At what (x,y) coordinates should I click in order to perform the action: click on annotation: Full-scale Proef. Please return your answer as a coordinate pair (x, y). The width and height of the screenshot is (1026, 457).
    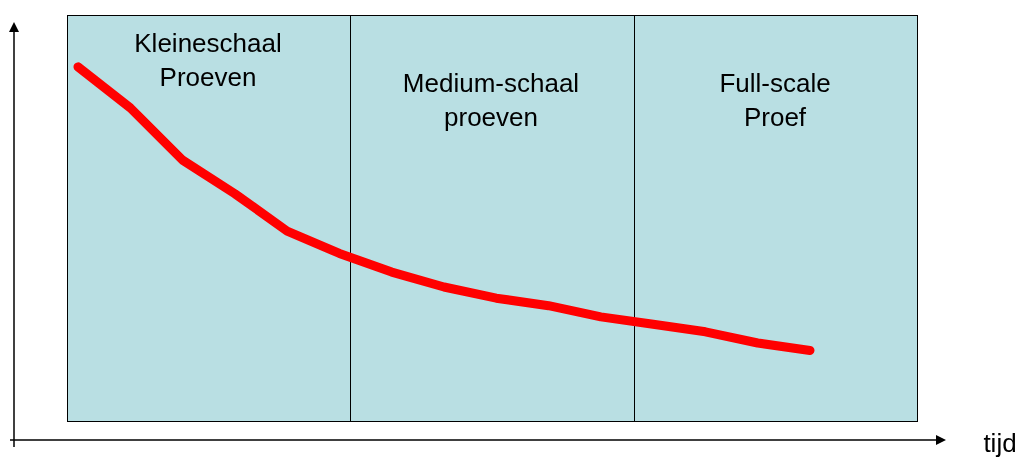
    Looking at the image, I should click on (775, 100).